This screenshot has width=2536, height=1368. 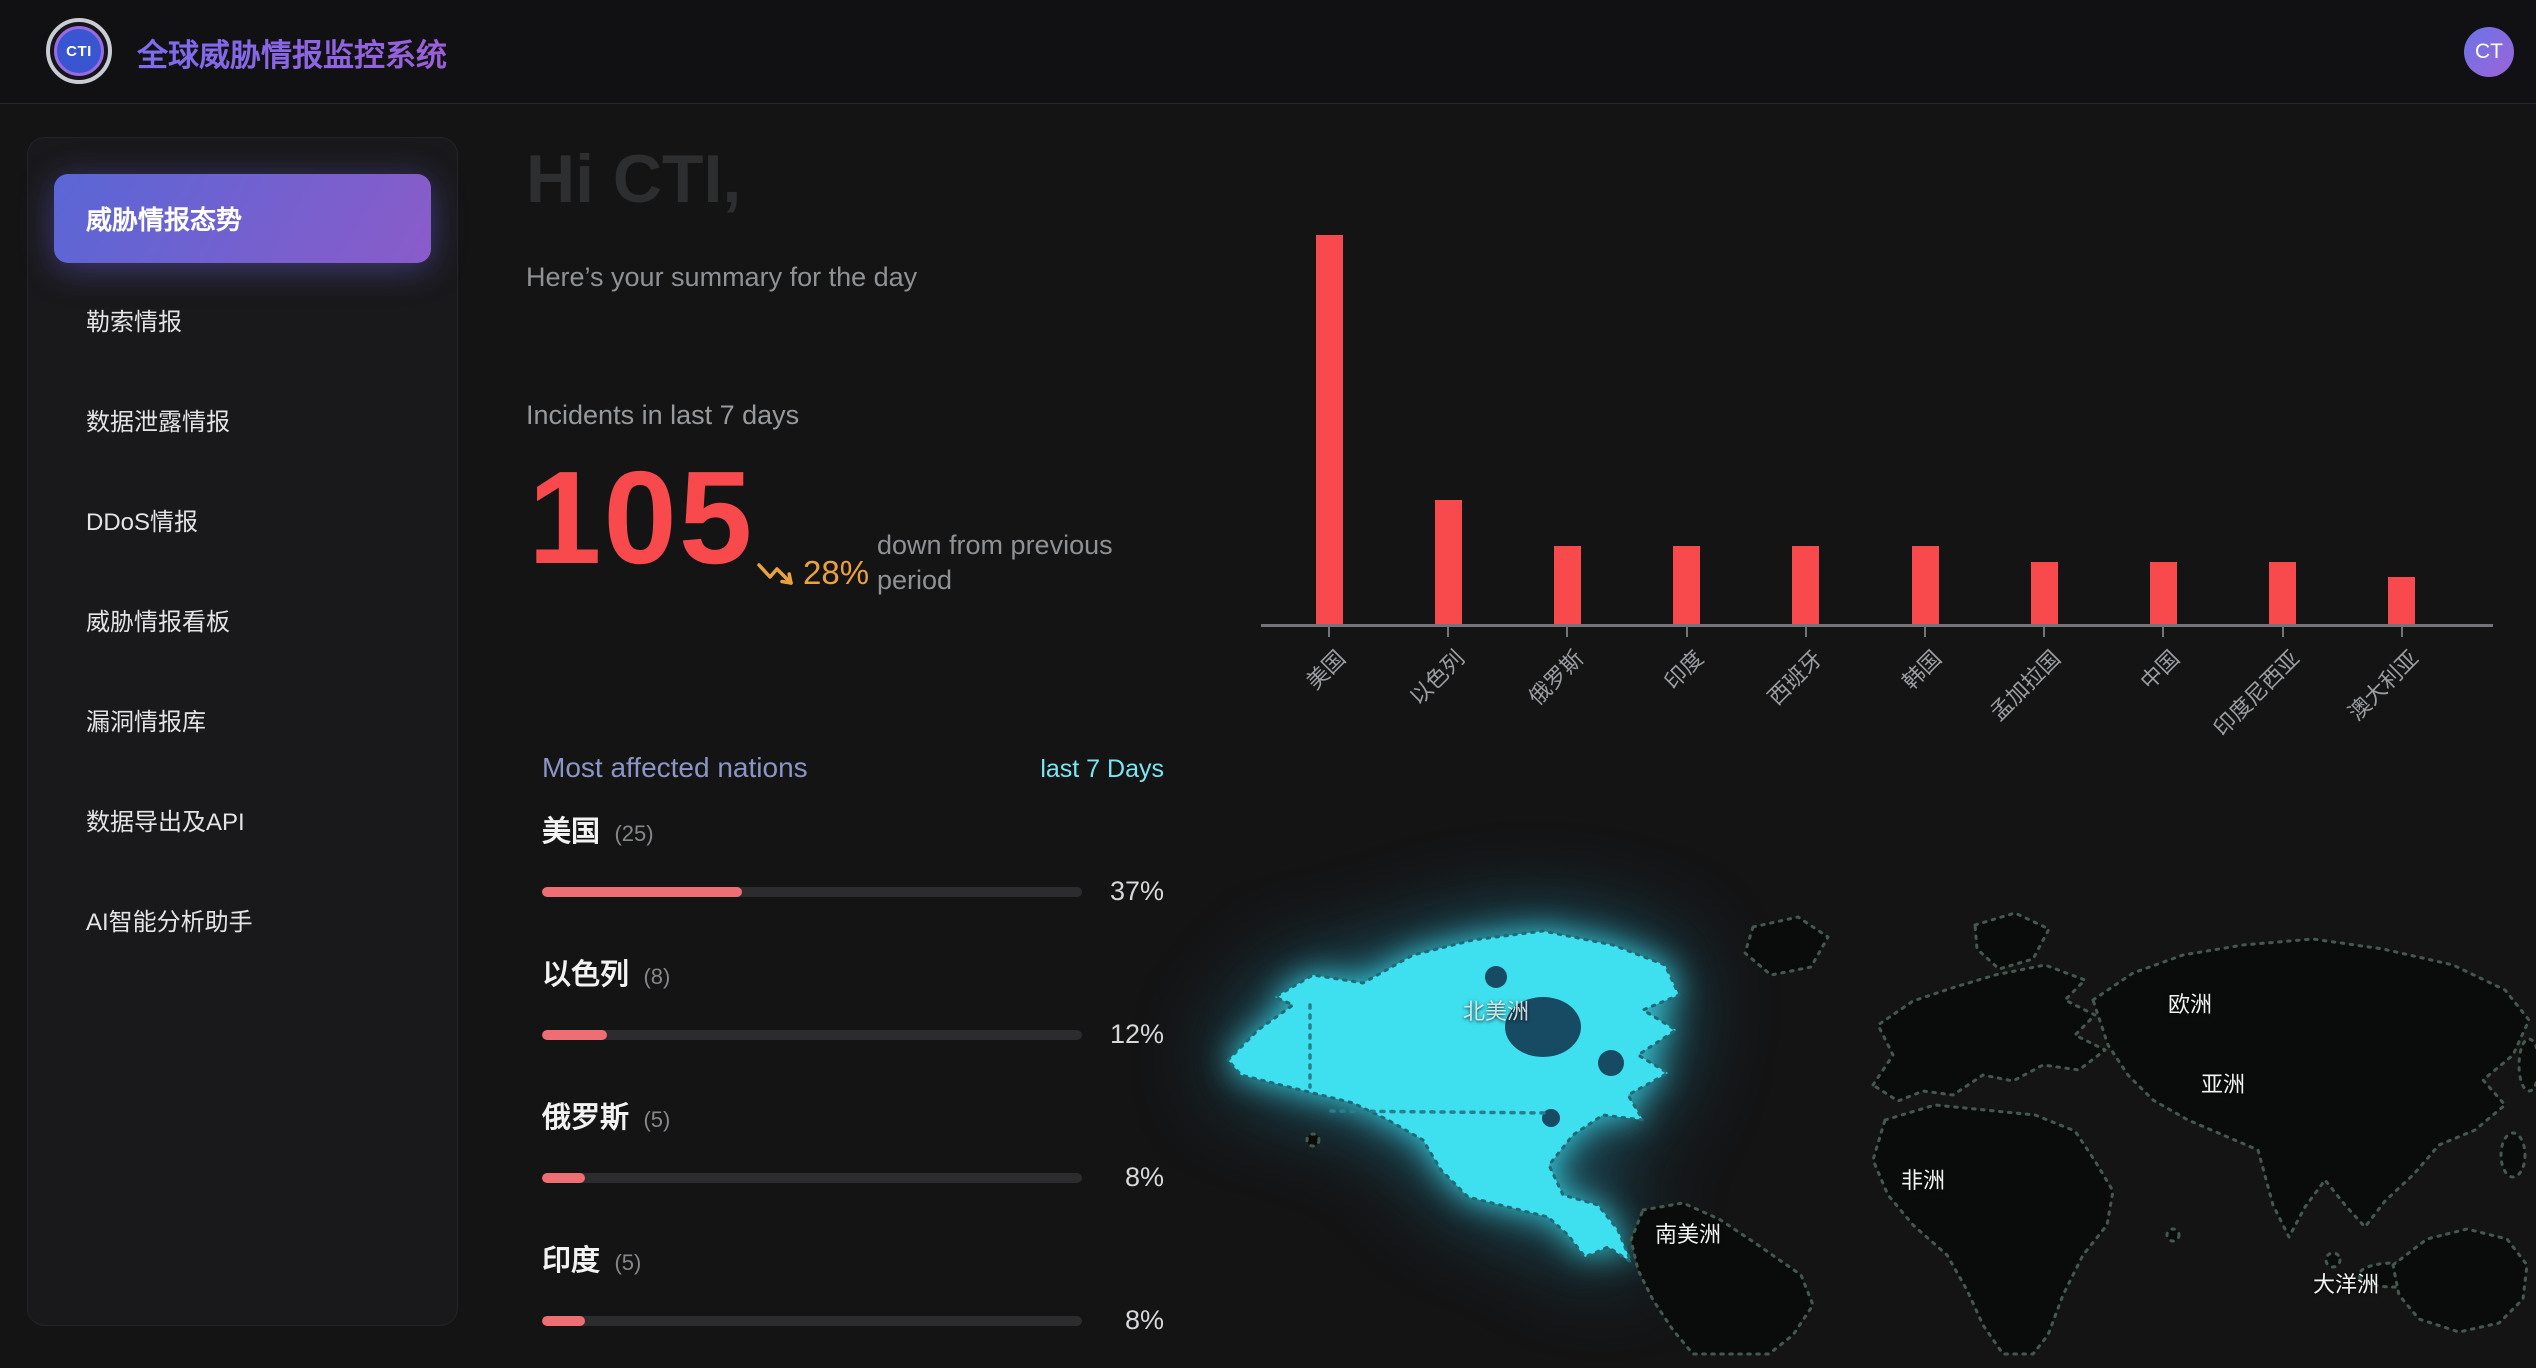 What do you see at coordinates (1922, 670) in the screenshot?
I see `chart-category-label: 韩国` at bounding box center [1922, 670].